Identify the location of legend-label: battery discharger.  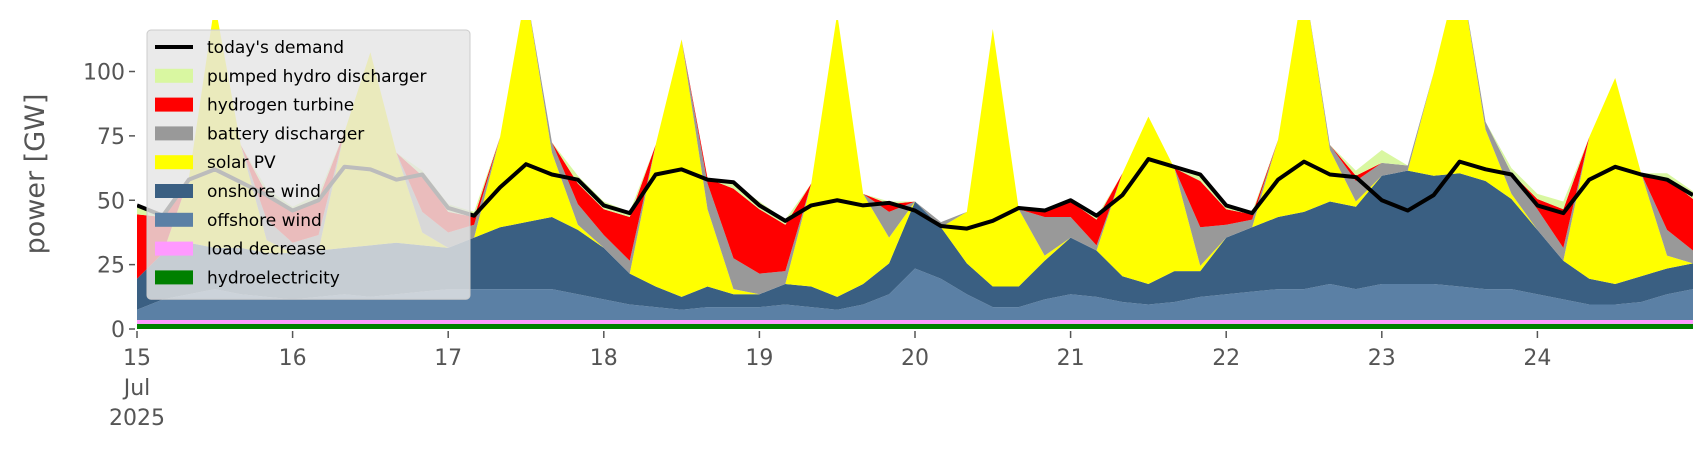
(285, 134).